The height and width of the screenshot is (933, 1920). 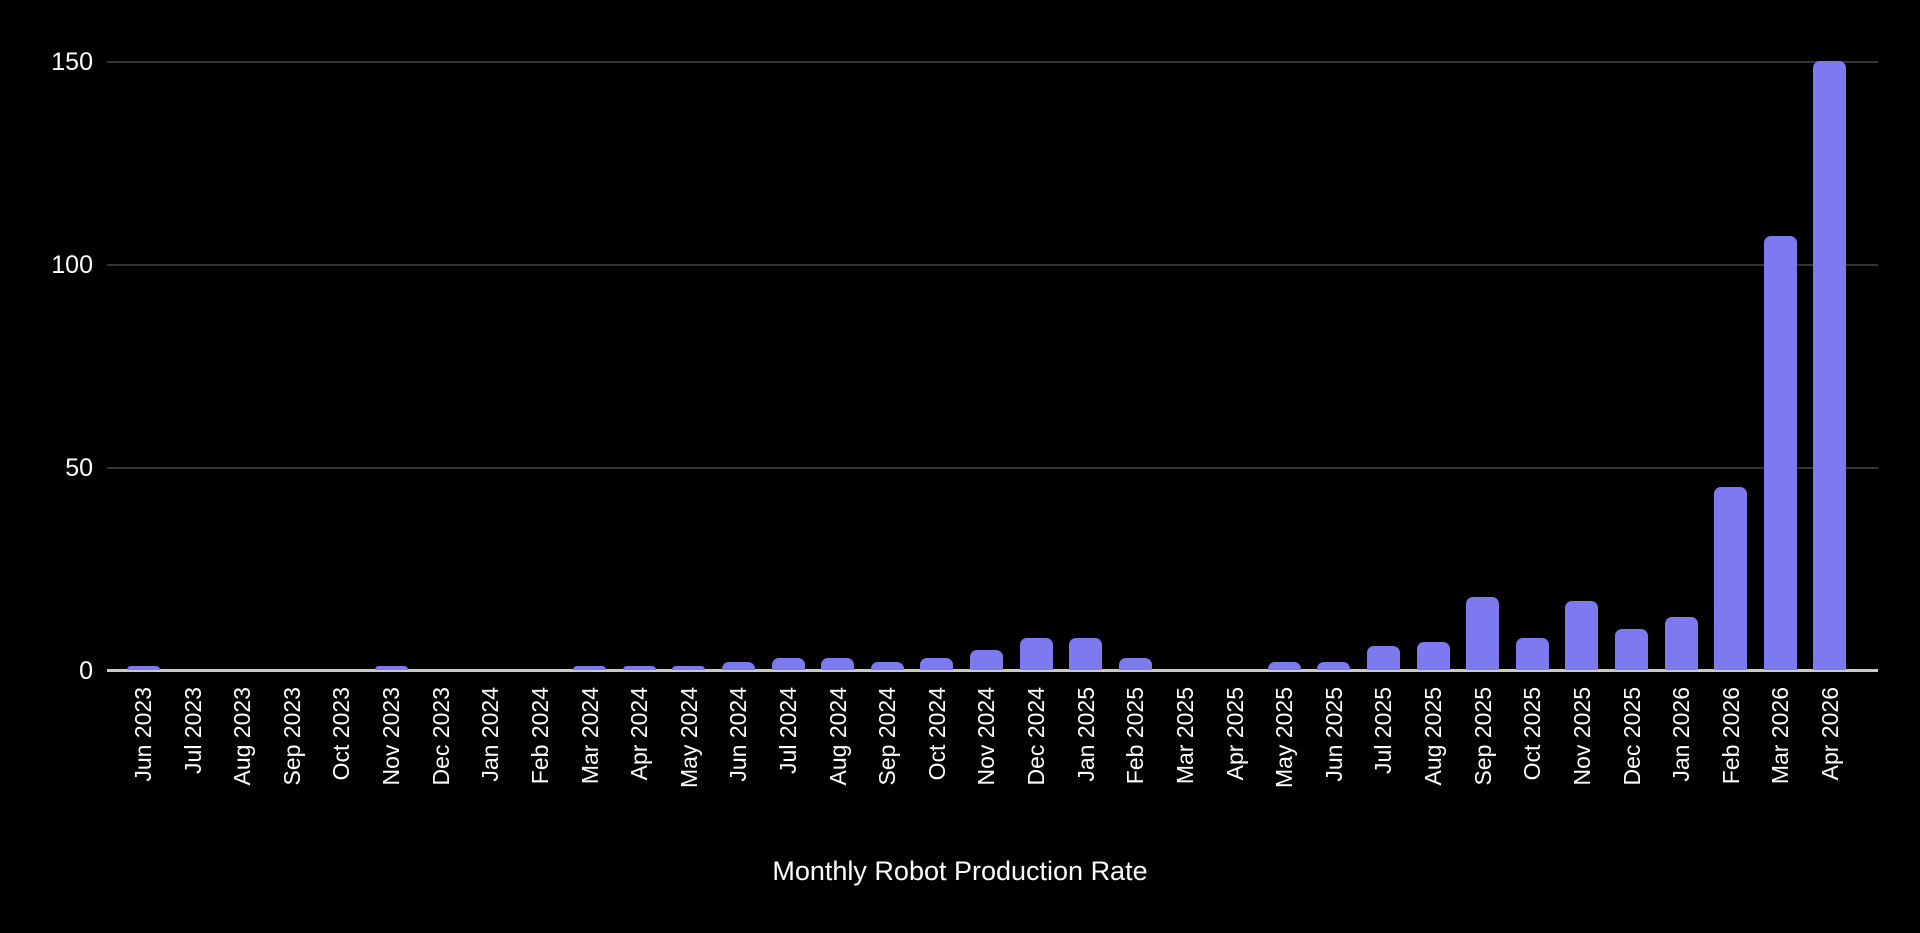 I want to click on bar-nov-2025, so click(x=1582, y=635).